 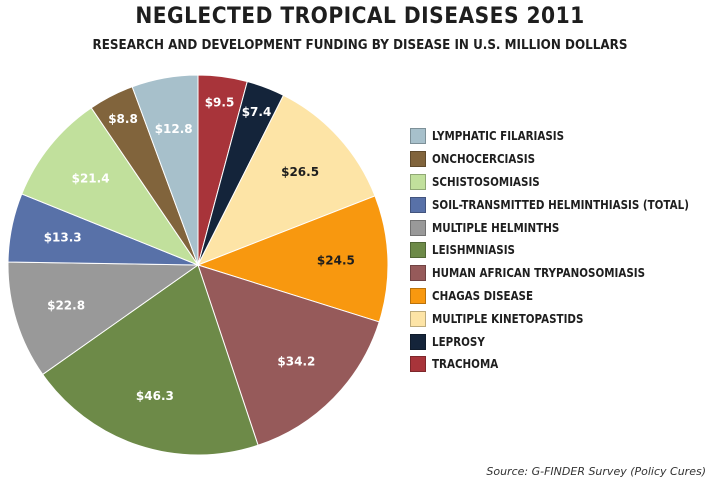 I want to click on legend-label: HUMAN AFRICAN TRYPANOSOMIASIS, so click(x=539, y=273).